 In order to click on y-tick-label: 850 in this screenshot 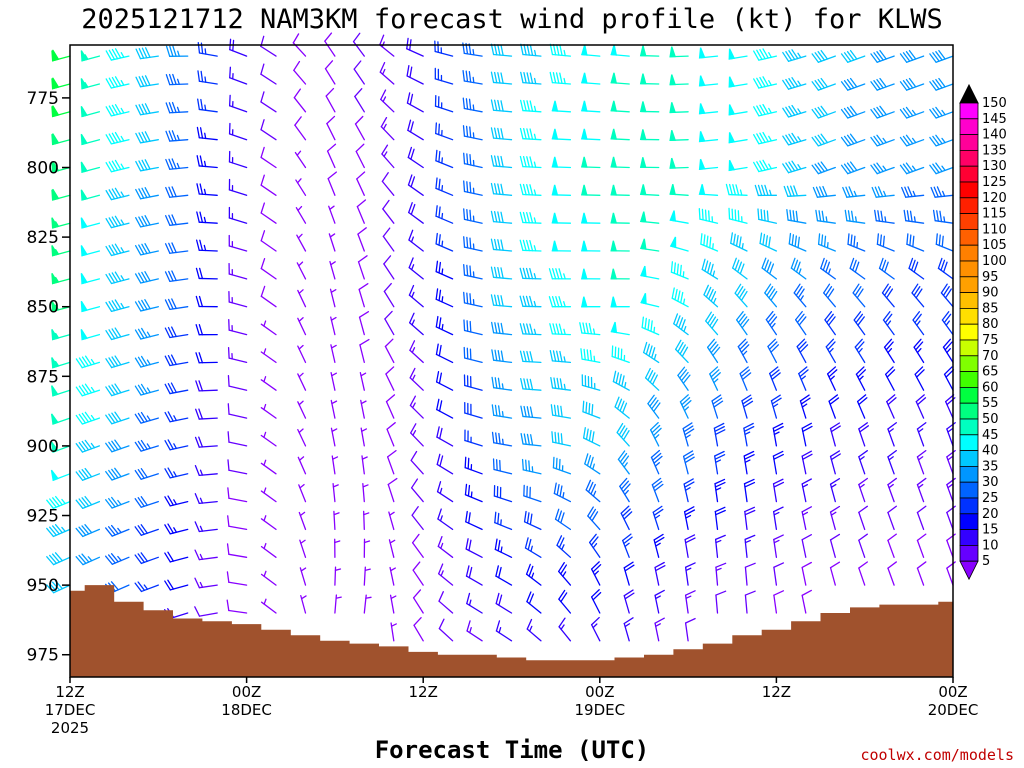, I will do `click(43, 308)`.